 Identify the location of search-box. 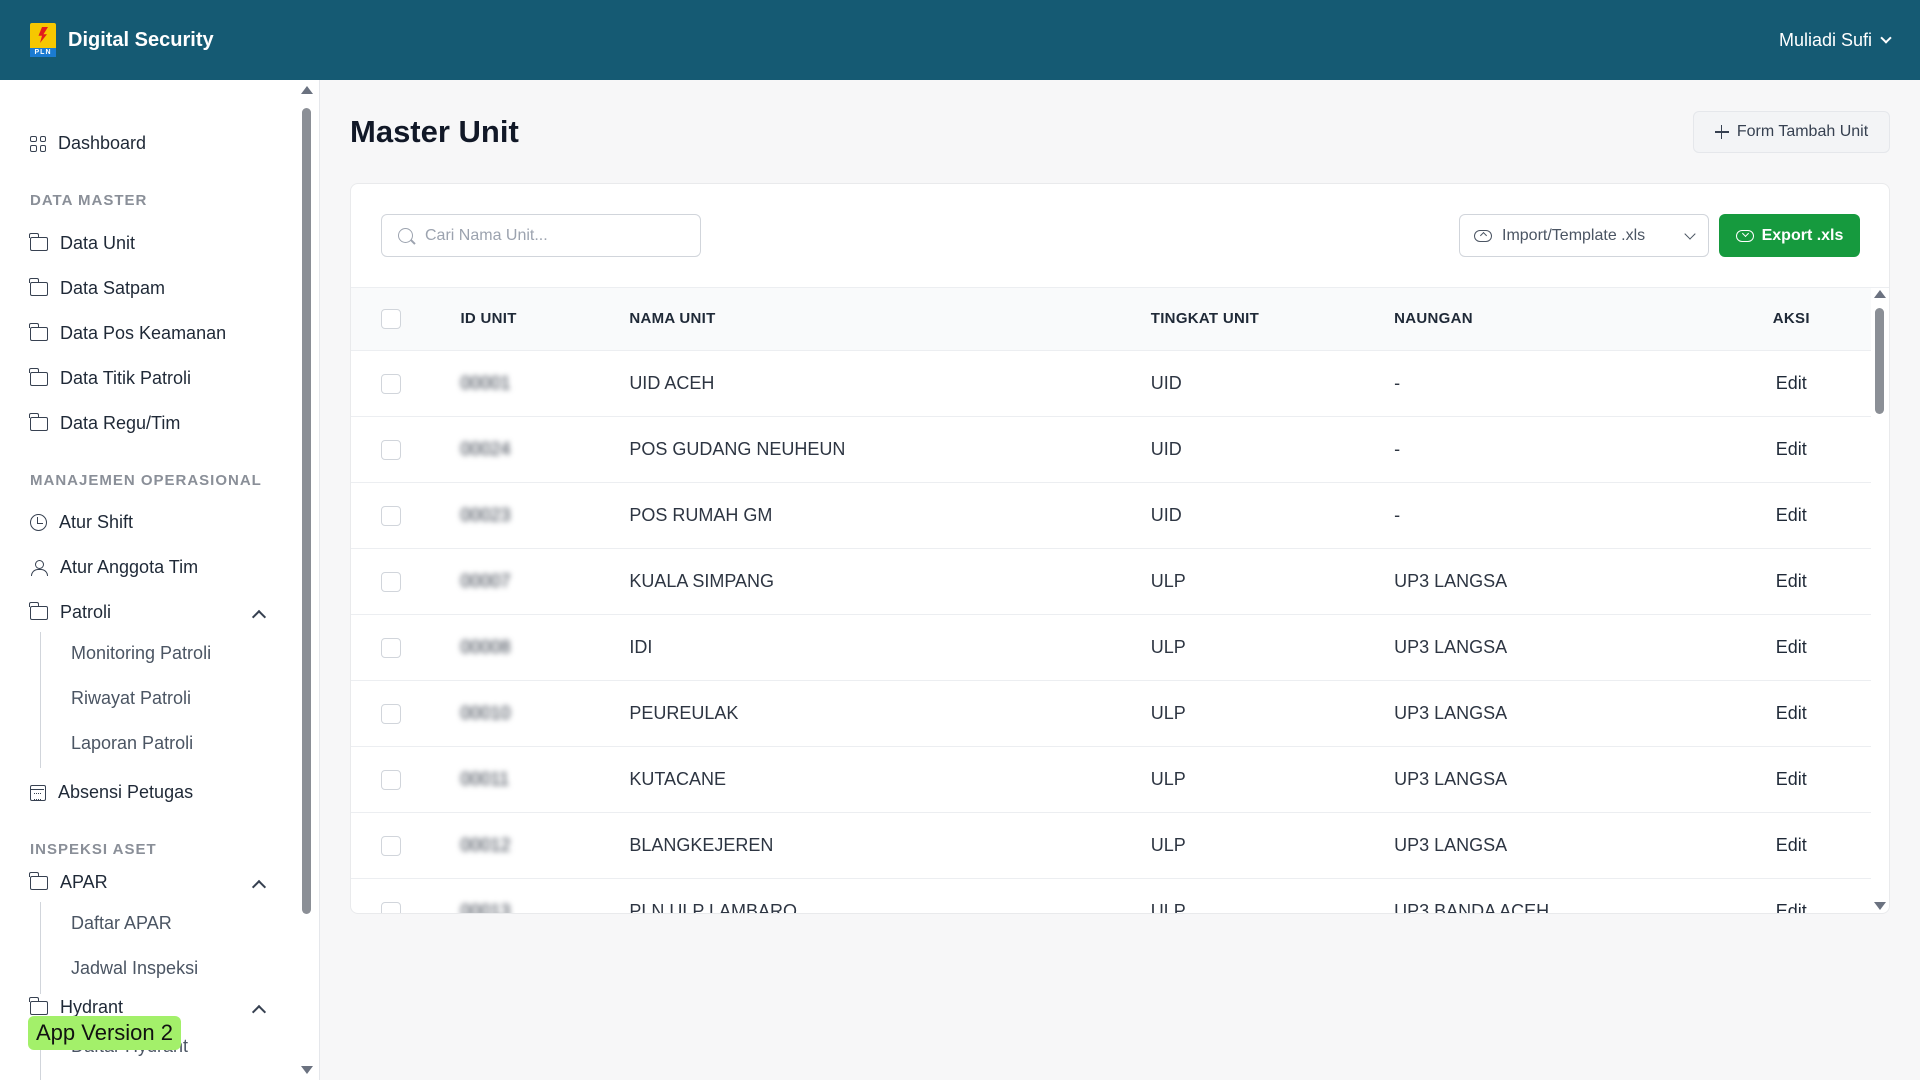
(541, 235).